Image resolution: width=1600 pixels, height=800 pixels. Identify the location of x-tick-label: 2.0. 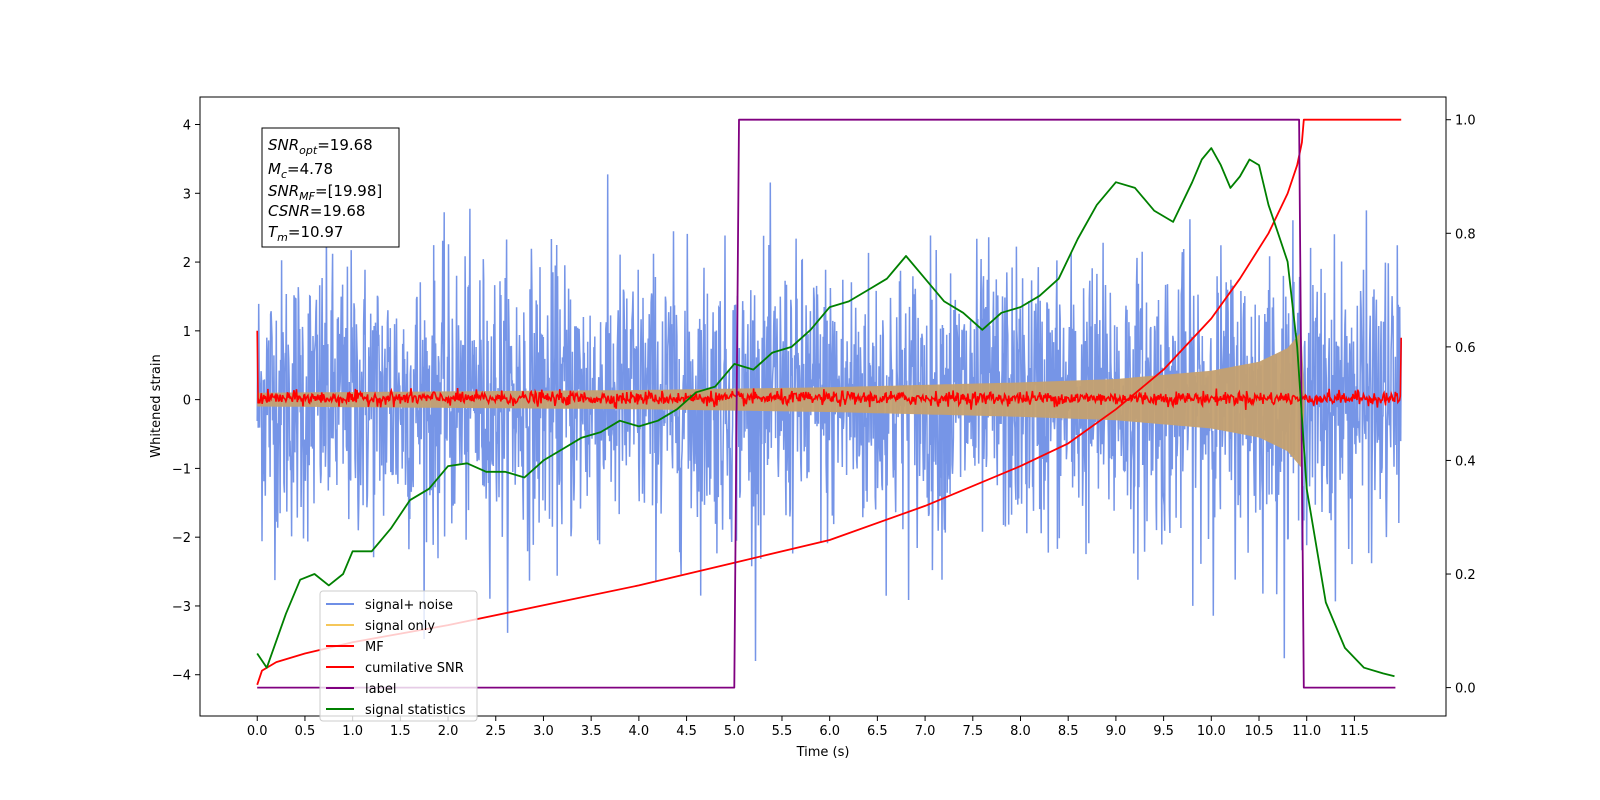
(448, 731).